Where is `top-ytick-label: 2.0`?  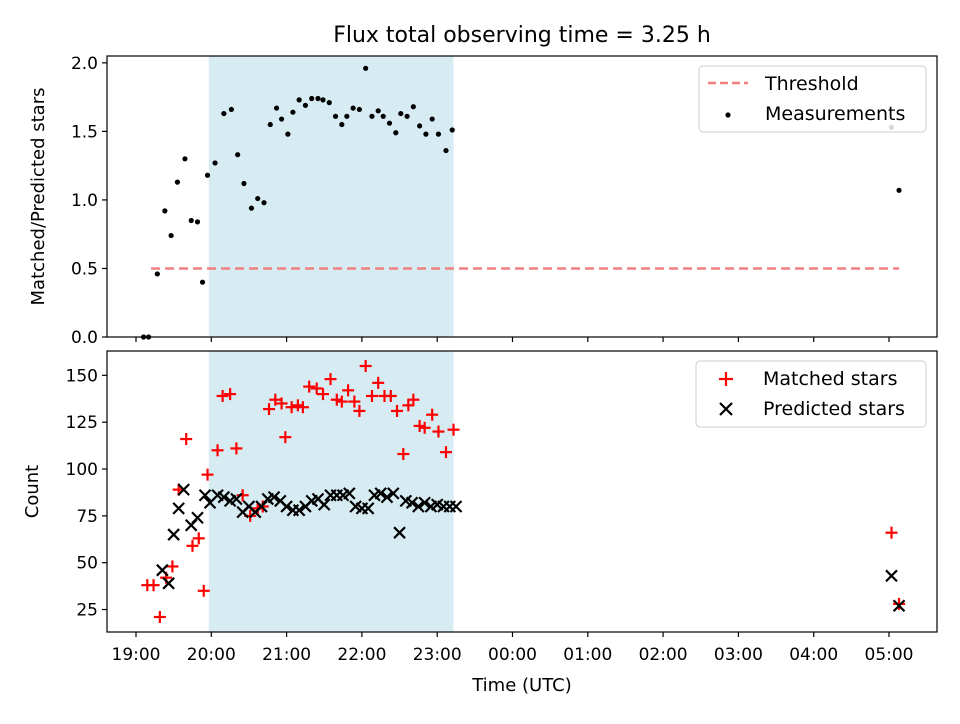
top-ytick-label: 2.0 is located at coordinates (84, 64).